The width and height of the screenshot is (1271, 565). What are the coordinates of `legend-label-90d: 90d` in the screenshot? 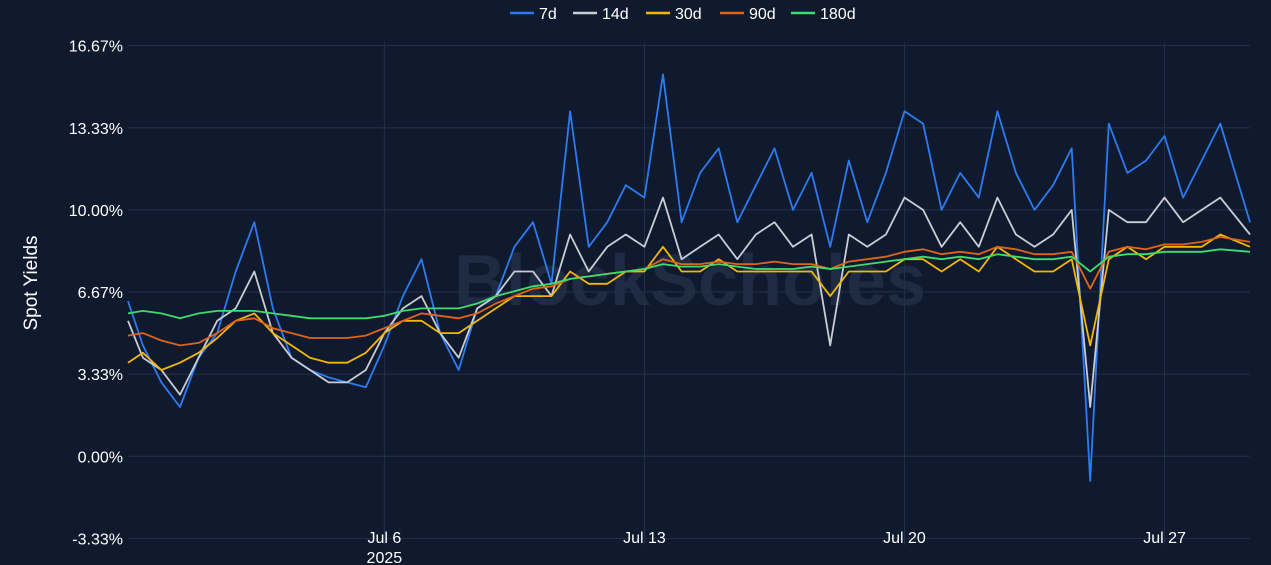 It's located at (762, 14).